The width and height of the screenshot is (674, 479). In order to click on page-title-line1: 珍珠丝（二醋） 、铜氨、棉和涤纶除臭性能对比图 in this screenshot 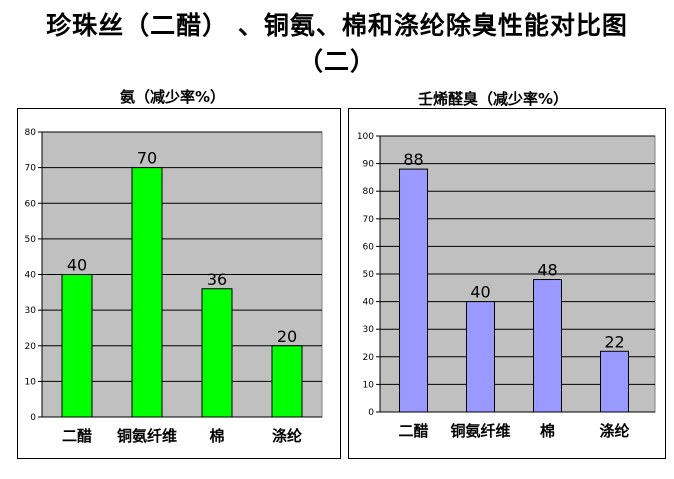, I will do `click(337, 25)`.